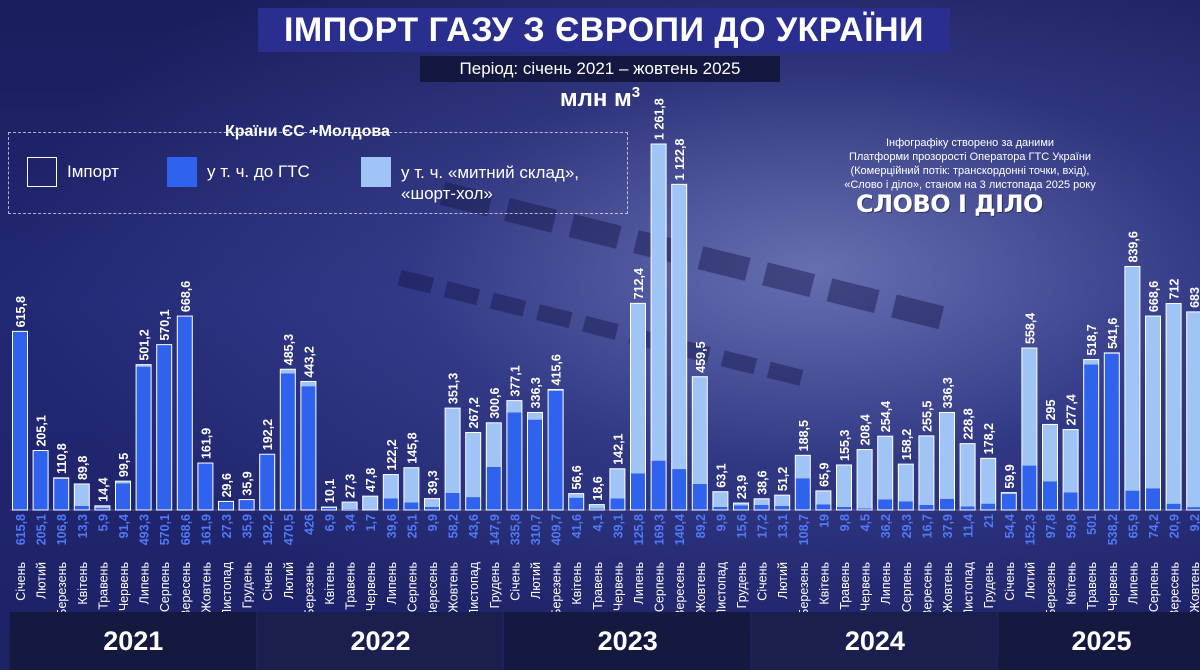 The width and height of the screenshot is (1200, 670). Describe the element at coordinates (598, 586) in the screenshot. I see `month-tick-label: Травень` at that location.